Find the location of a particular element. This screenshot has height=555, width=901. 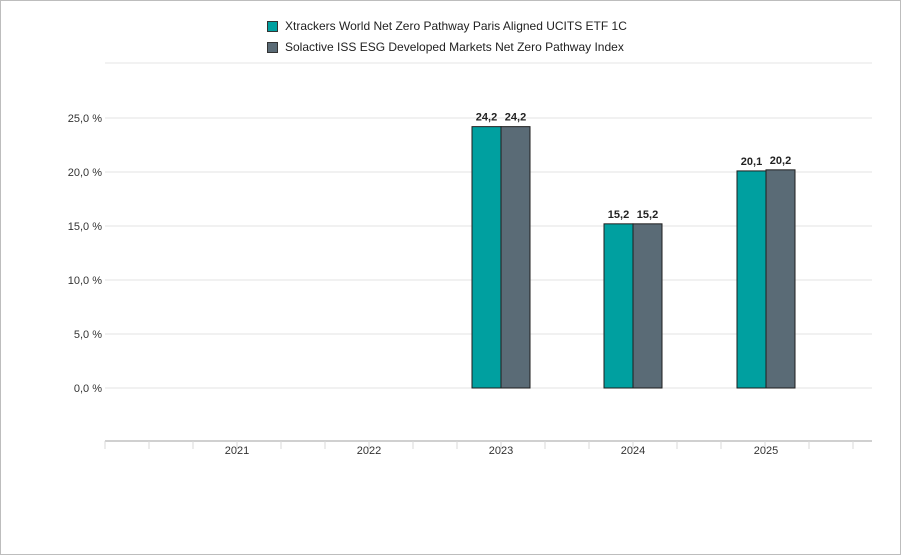

bar-etf-2023 is located at coordinates (486, 257).